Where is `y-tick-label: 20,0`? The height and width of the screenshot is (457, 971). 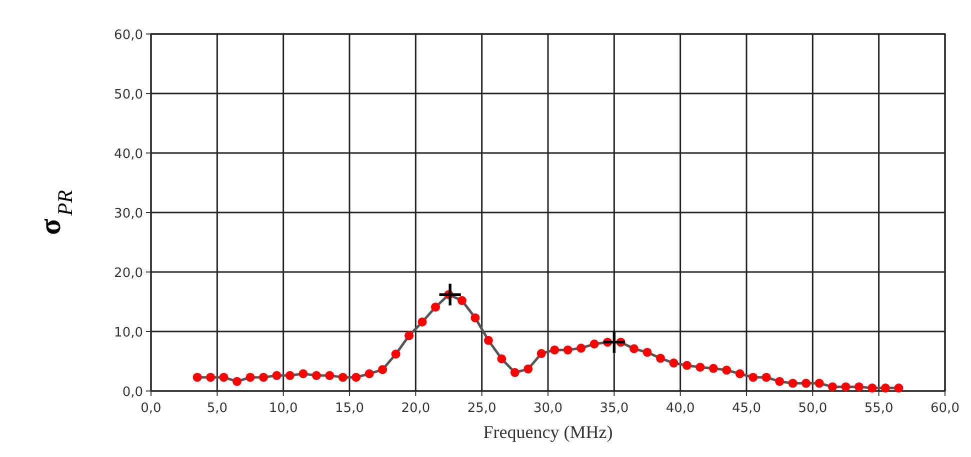
y-tick-label: 20,0 is located at coordinates (128, 273).